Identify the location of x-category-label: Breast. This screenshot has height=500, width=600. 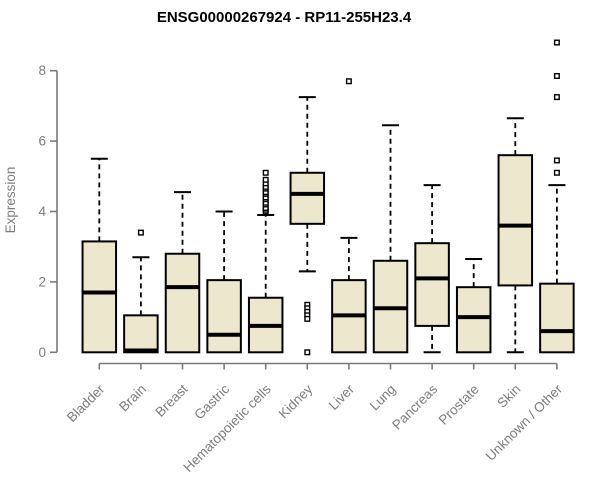
(171, 400).